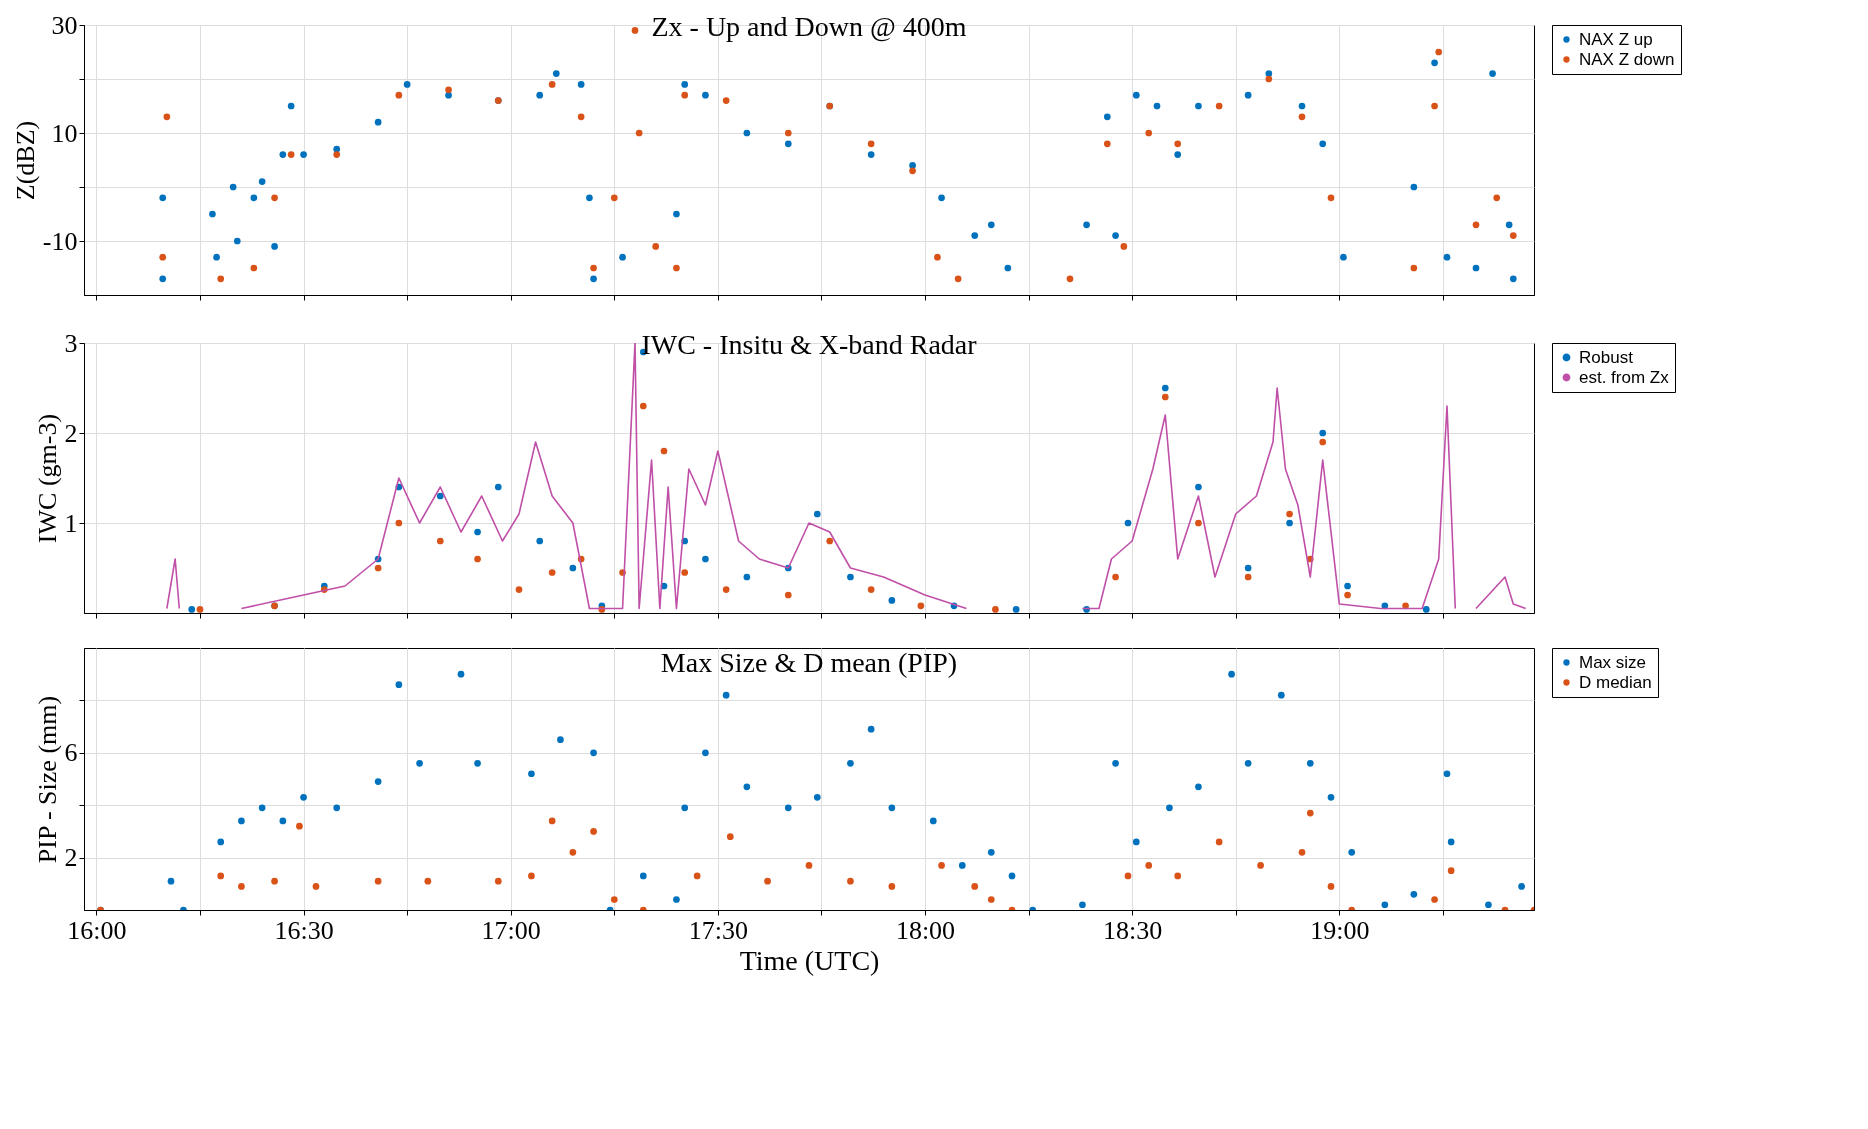 The image size is (1868, 1129). I want to click on x-tick-label: 19:00, so click(1340, 930).